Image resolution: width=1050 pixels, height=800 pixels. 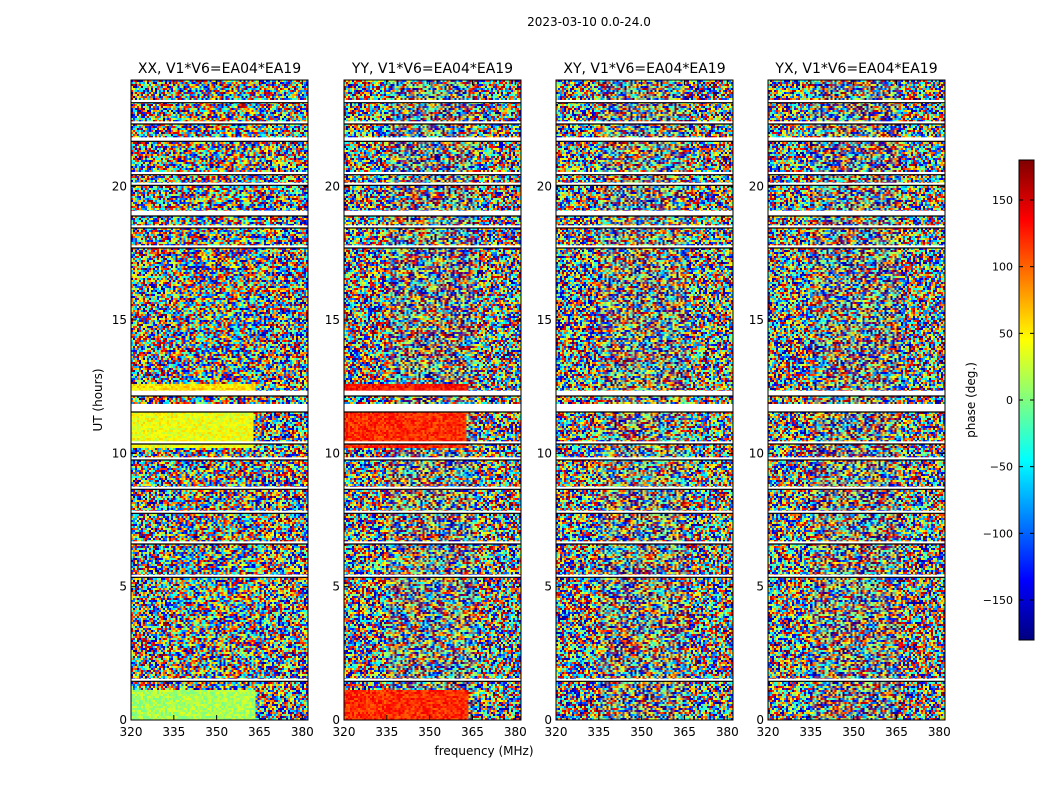 I want to click on colorbar: 150 100 50 0 −50 −100 −150 phase (deg.), so click(x=999, y=400).